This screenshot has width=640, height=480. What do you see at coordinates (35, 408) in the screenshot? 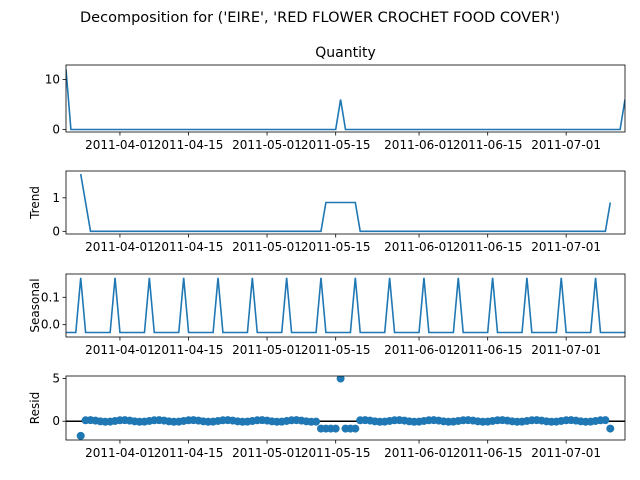
I see `y-axis-label: Resid` at bounding box center [35, 408].